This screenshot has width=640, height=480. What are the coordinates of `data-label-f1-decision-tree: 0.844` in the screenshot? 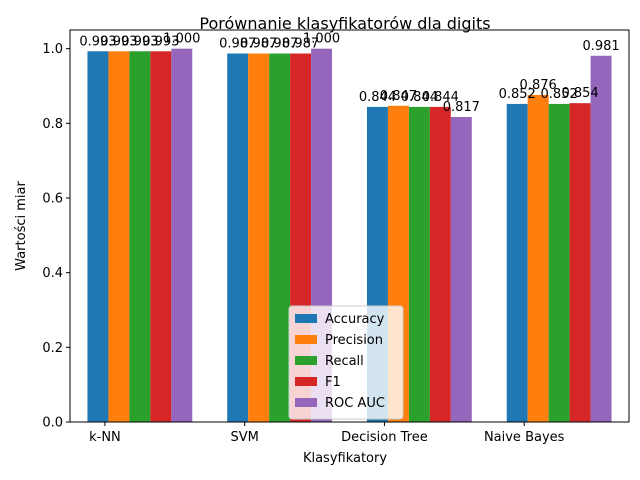 It's located at (440, 97).